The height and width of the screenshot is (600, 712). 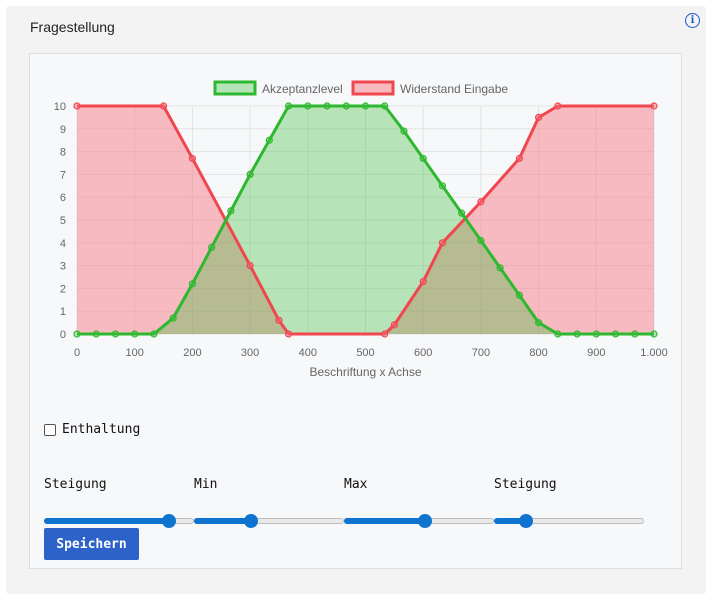 What do you see at coordinates (302, 89) in the screenshot?
I see `legend-label: Akzeptanzlevel` at bounding box center [302, 89].